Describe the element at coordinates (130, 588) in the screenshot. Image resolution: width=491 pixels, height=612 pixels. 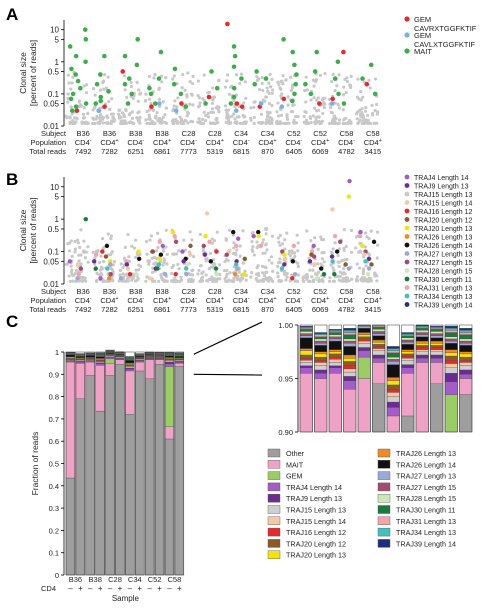
I see `x-sign-label: –` at that location.